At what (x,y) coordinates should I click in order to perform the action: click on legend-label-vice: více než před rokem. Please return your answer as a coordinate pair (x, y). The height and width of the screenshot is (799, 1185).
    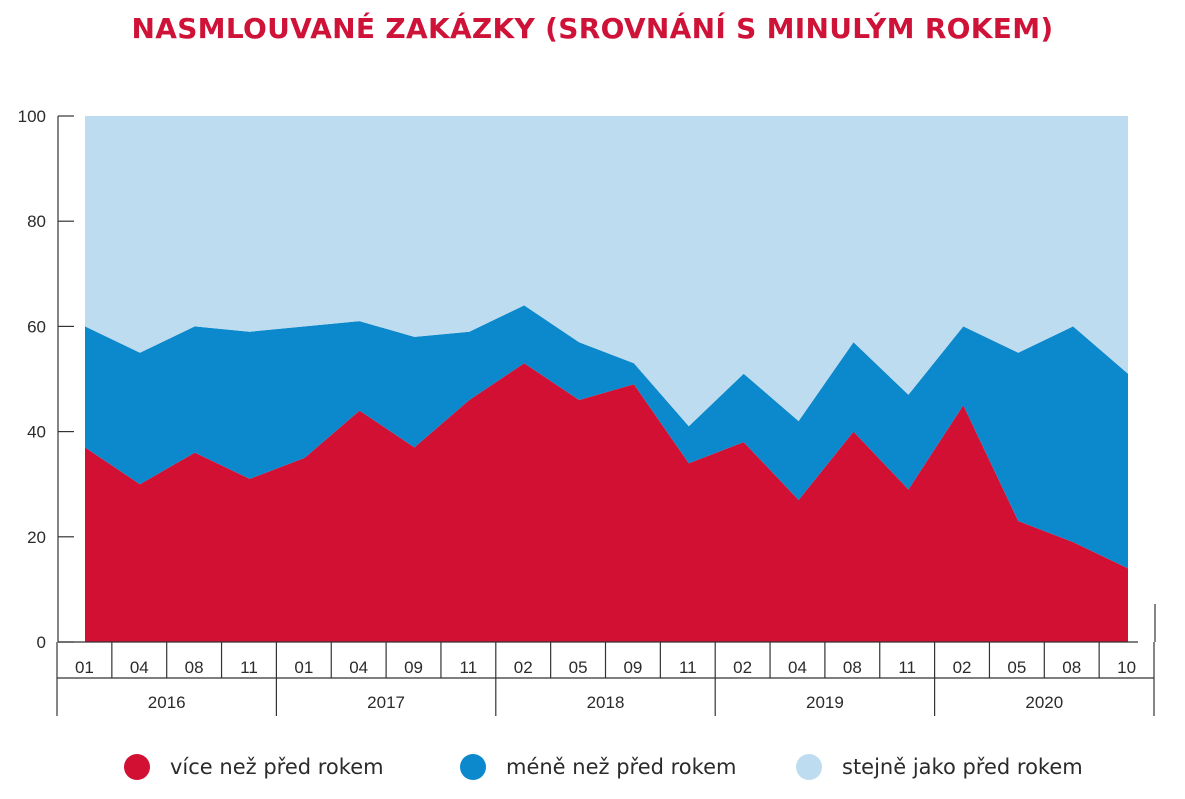
    Looking at the image, I should click on (277, 767).